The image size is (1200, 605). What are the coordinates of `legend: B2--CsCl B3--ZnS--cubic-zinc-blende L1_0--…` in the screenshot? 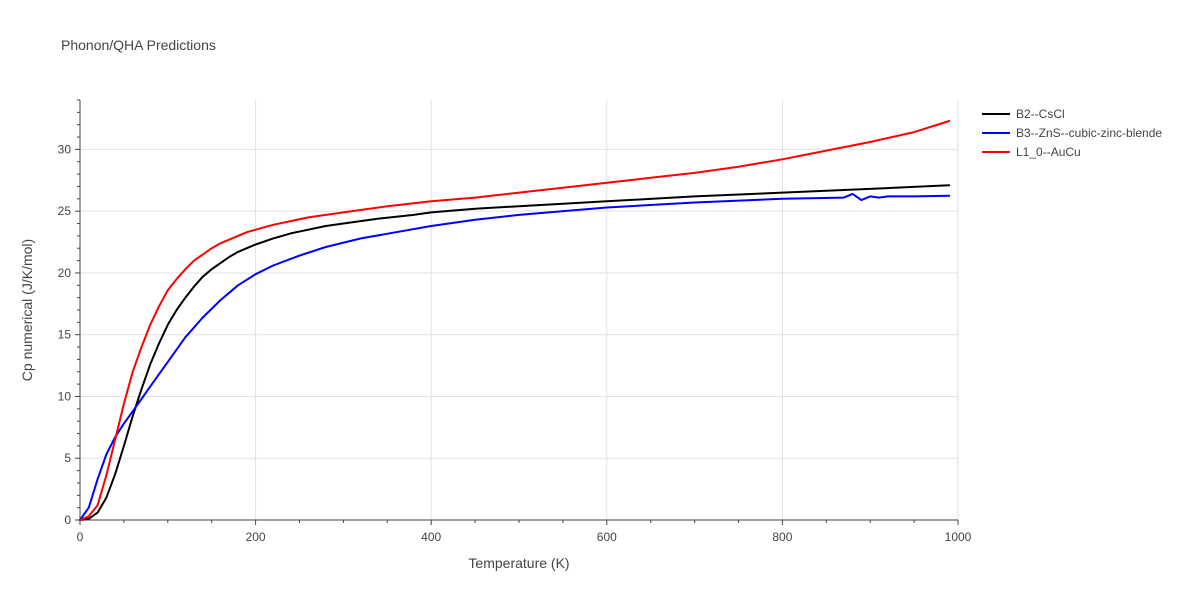 It's located at (1072, 133).